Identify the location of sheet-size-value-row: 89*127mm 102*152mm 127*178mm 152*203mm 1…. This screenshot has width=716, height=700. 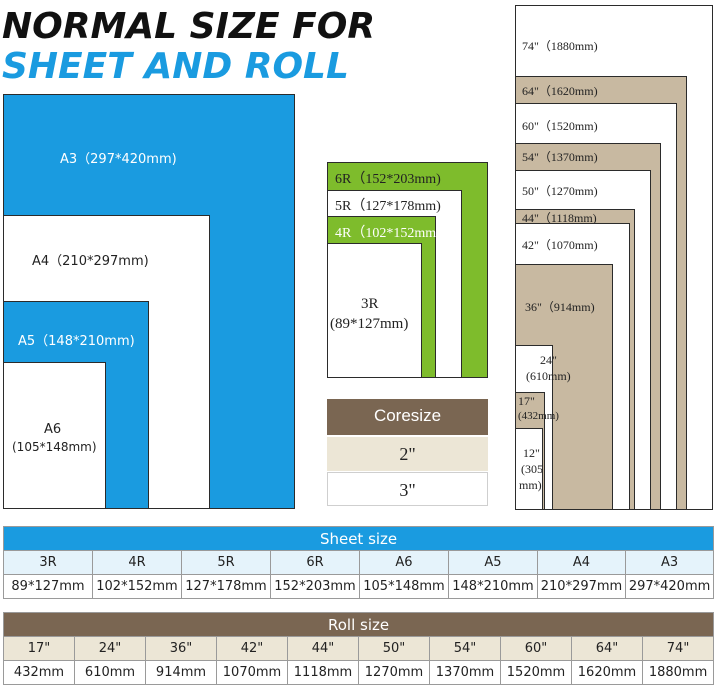
(359, 586).